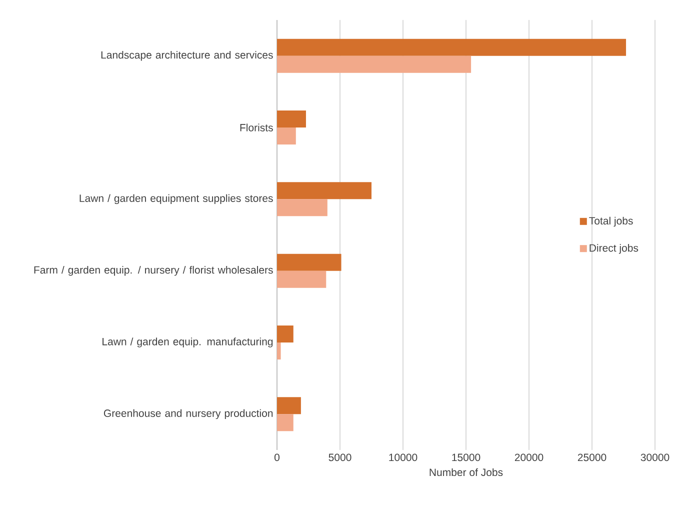 The width and height of the screenshot is (693, 519). I want to click on x-tick-label: 20000, so click(529, 458).